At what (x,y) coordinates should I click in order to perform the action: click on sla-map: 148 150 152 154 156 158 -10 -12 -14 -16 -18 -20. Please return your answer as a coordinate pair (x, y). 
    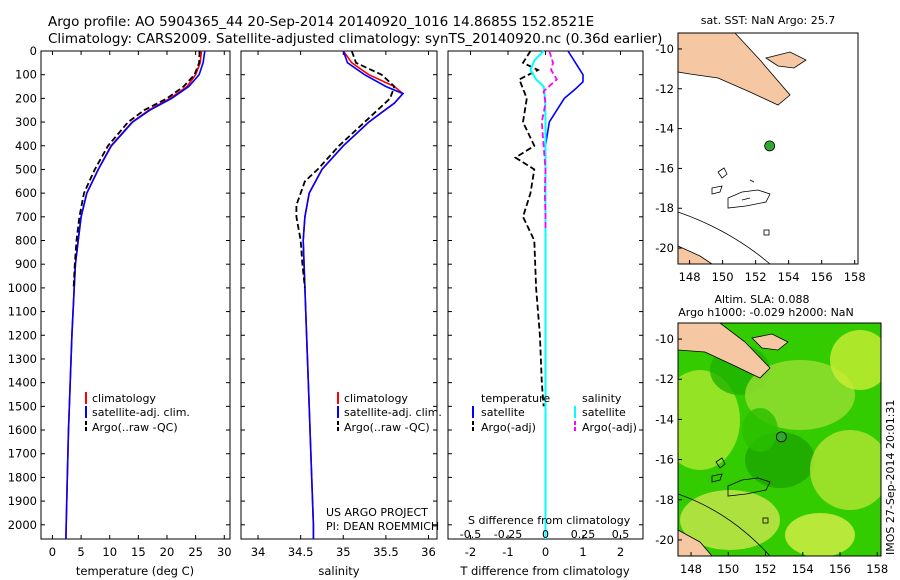
    Looking at the image, I should click on (771, 449).